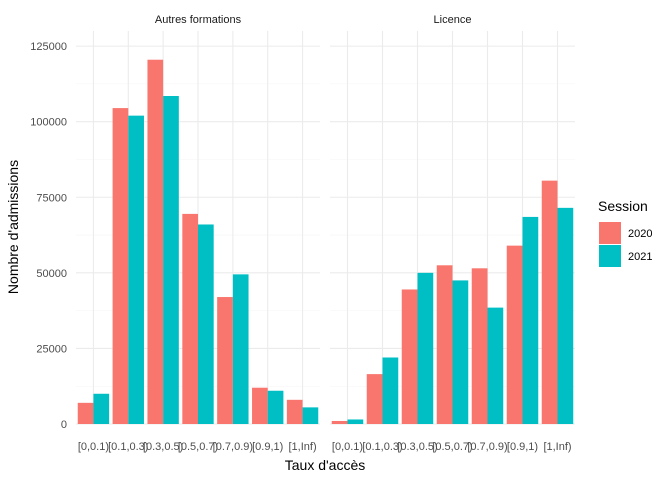 This screenshot has width=672, height=485. What do you see at coordinates (48, 47) in the screenshot?
I see `y-tick-label: 125000` at bounding box center [48, 47].